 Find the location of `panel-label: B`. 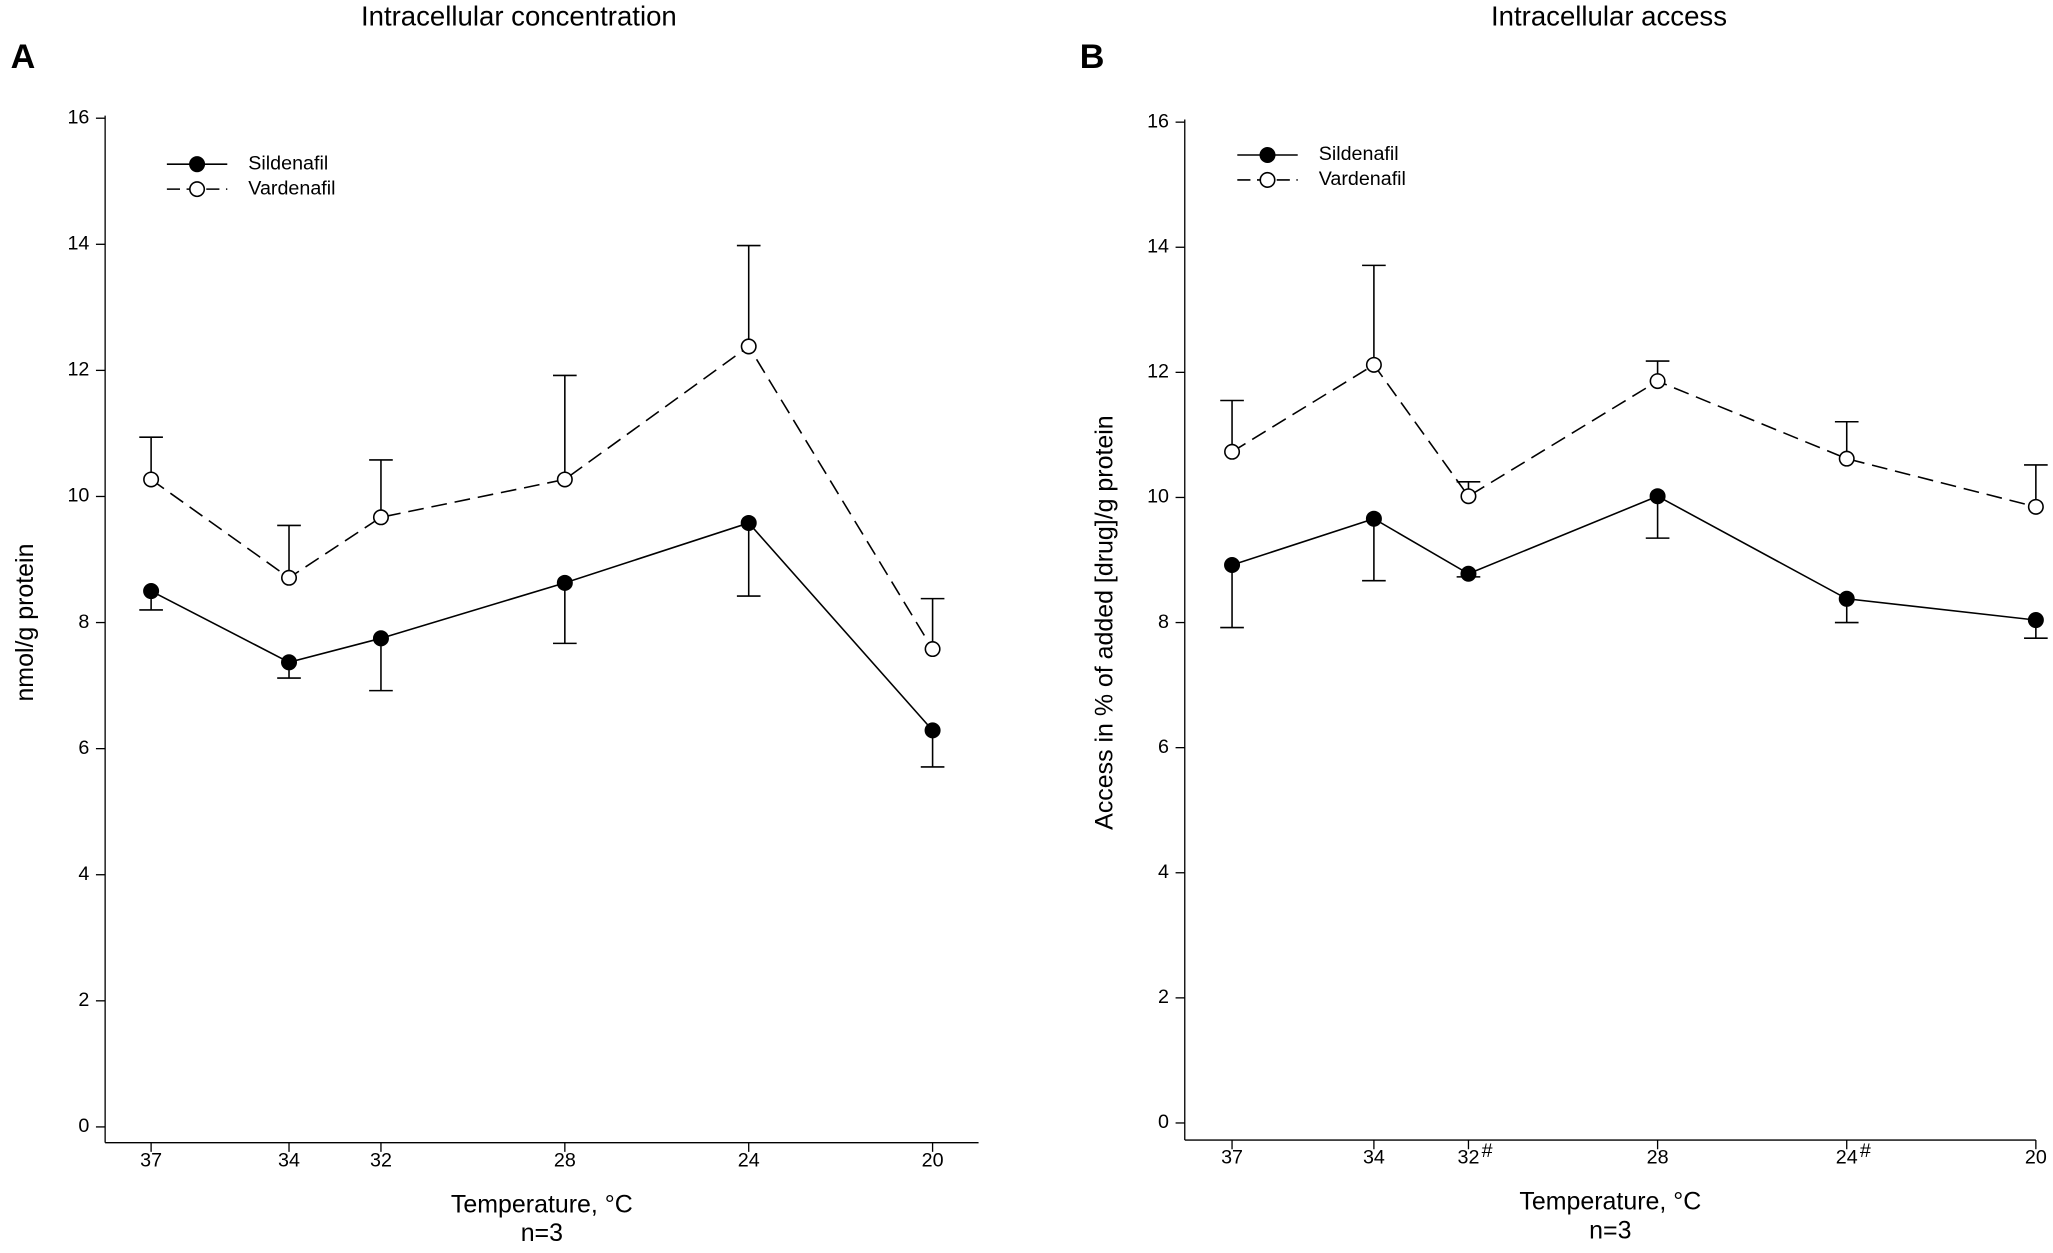

panel-label: B is located at coordinates (1092, 57).